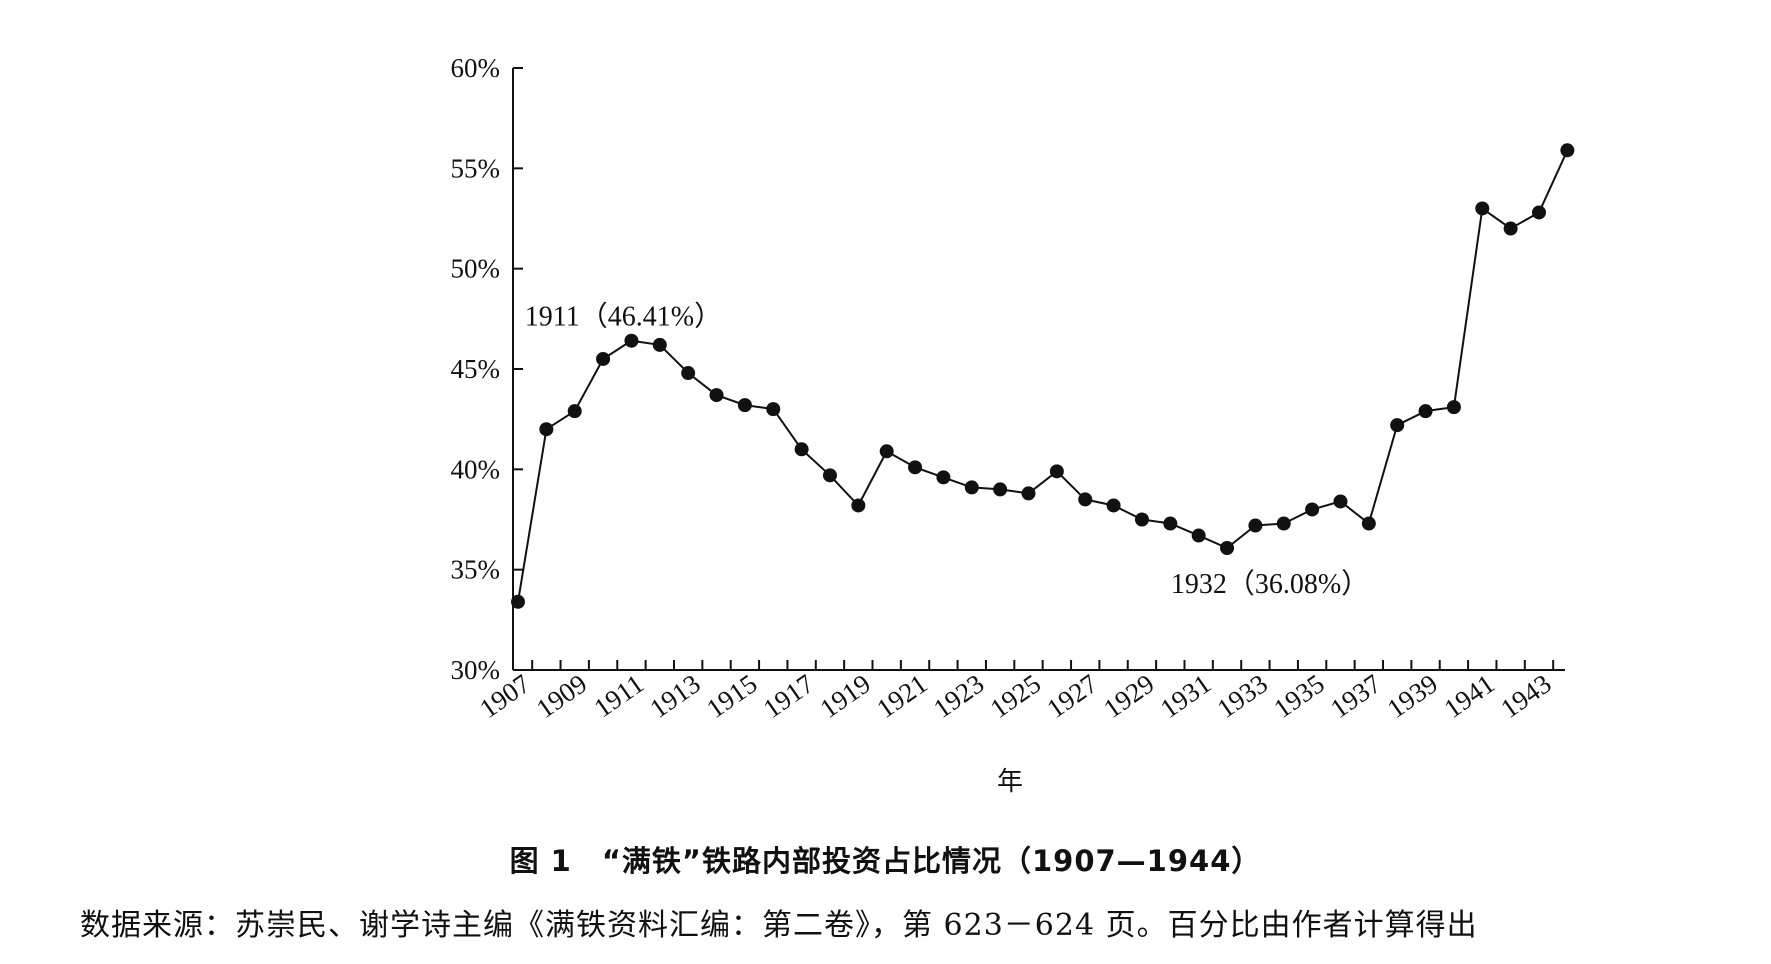  Describe the element at coordinates (885, 861) in the screenshot. I see `figure-title: 图 1 “满铁”铁路内部投资占比情况（1907—1944）` at that location.